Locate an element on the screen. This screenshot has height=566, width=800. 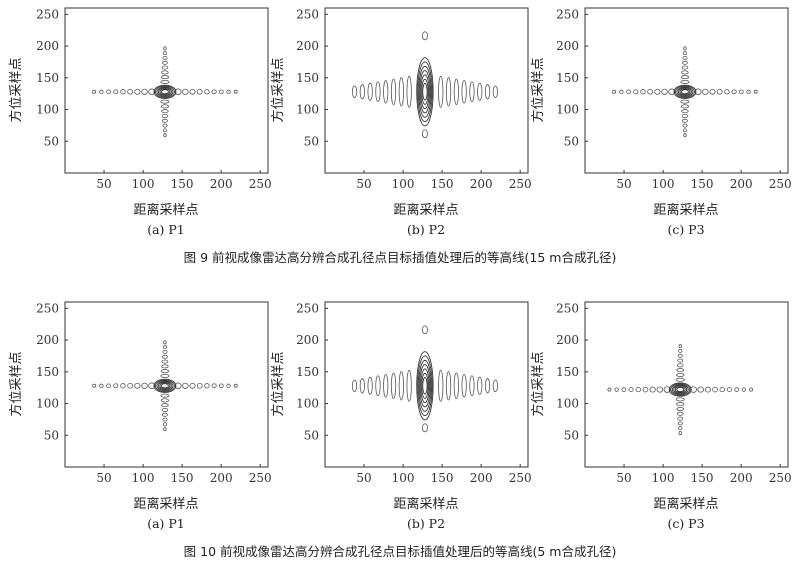
panel-caption: (a) P1 is located at coordinates (166, 229).